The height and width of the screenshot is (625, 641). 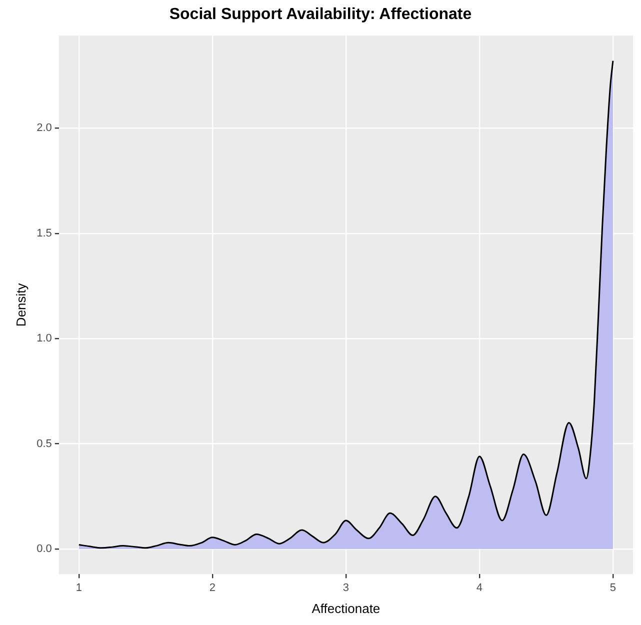 I want to click on x-axis-title: Affectionate, so click(x=346, y=608).